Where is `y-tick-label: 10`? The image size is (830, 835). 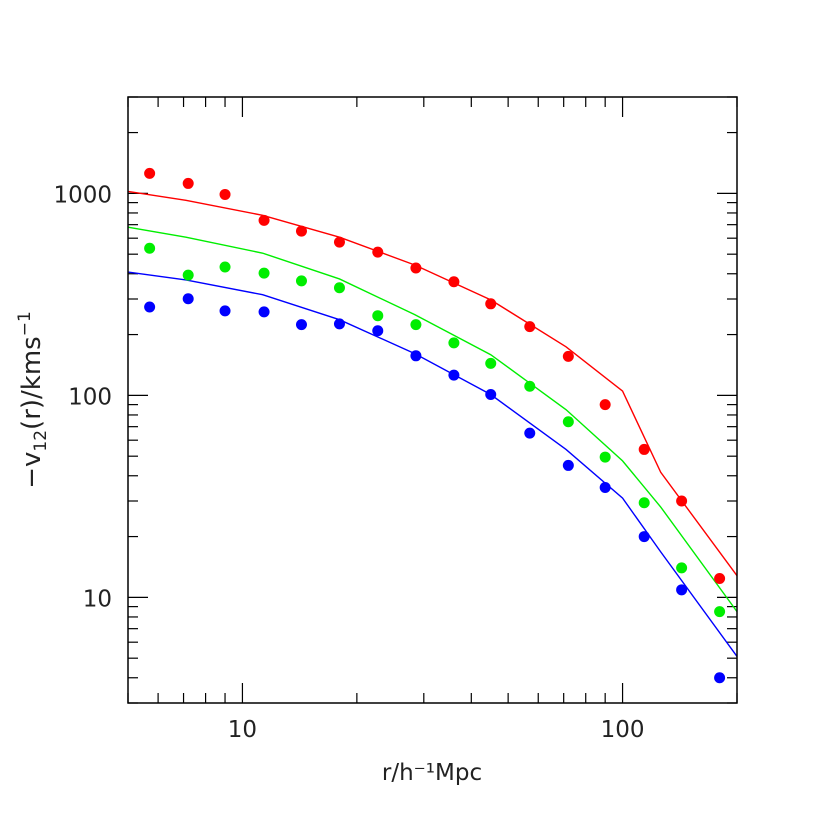
y-tick-label: 10 is located at coordinates (97, 599).